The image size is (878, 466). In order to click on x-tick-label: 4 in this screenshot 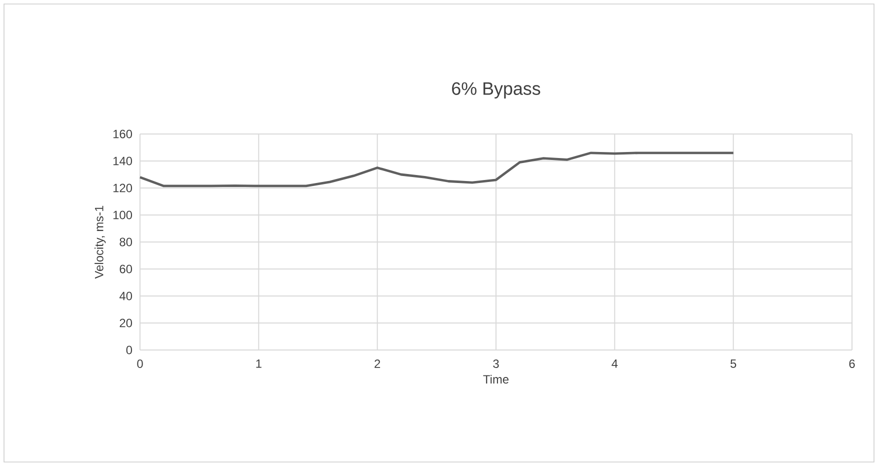, I will do `click(615, 364)`.